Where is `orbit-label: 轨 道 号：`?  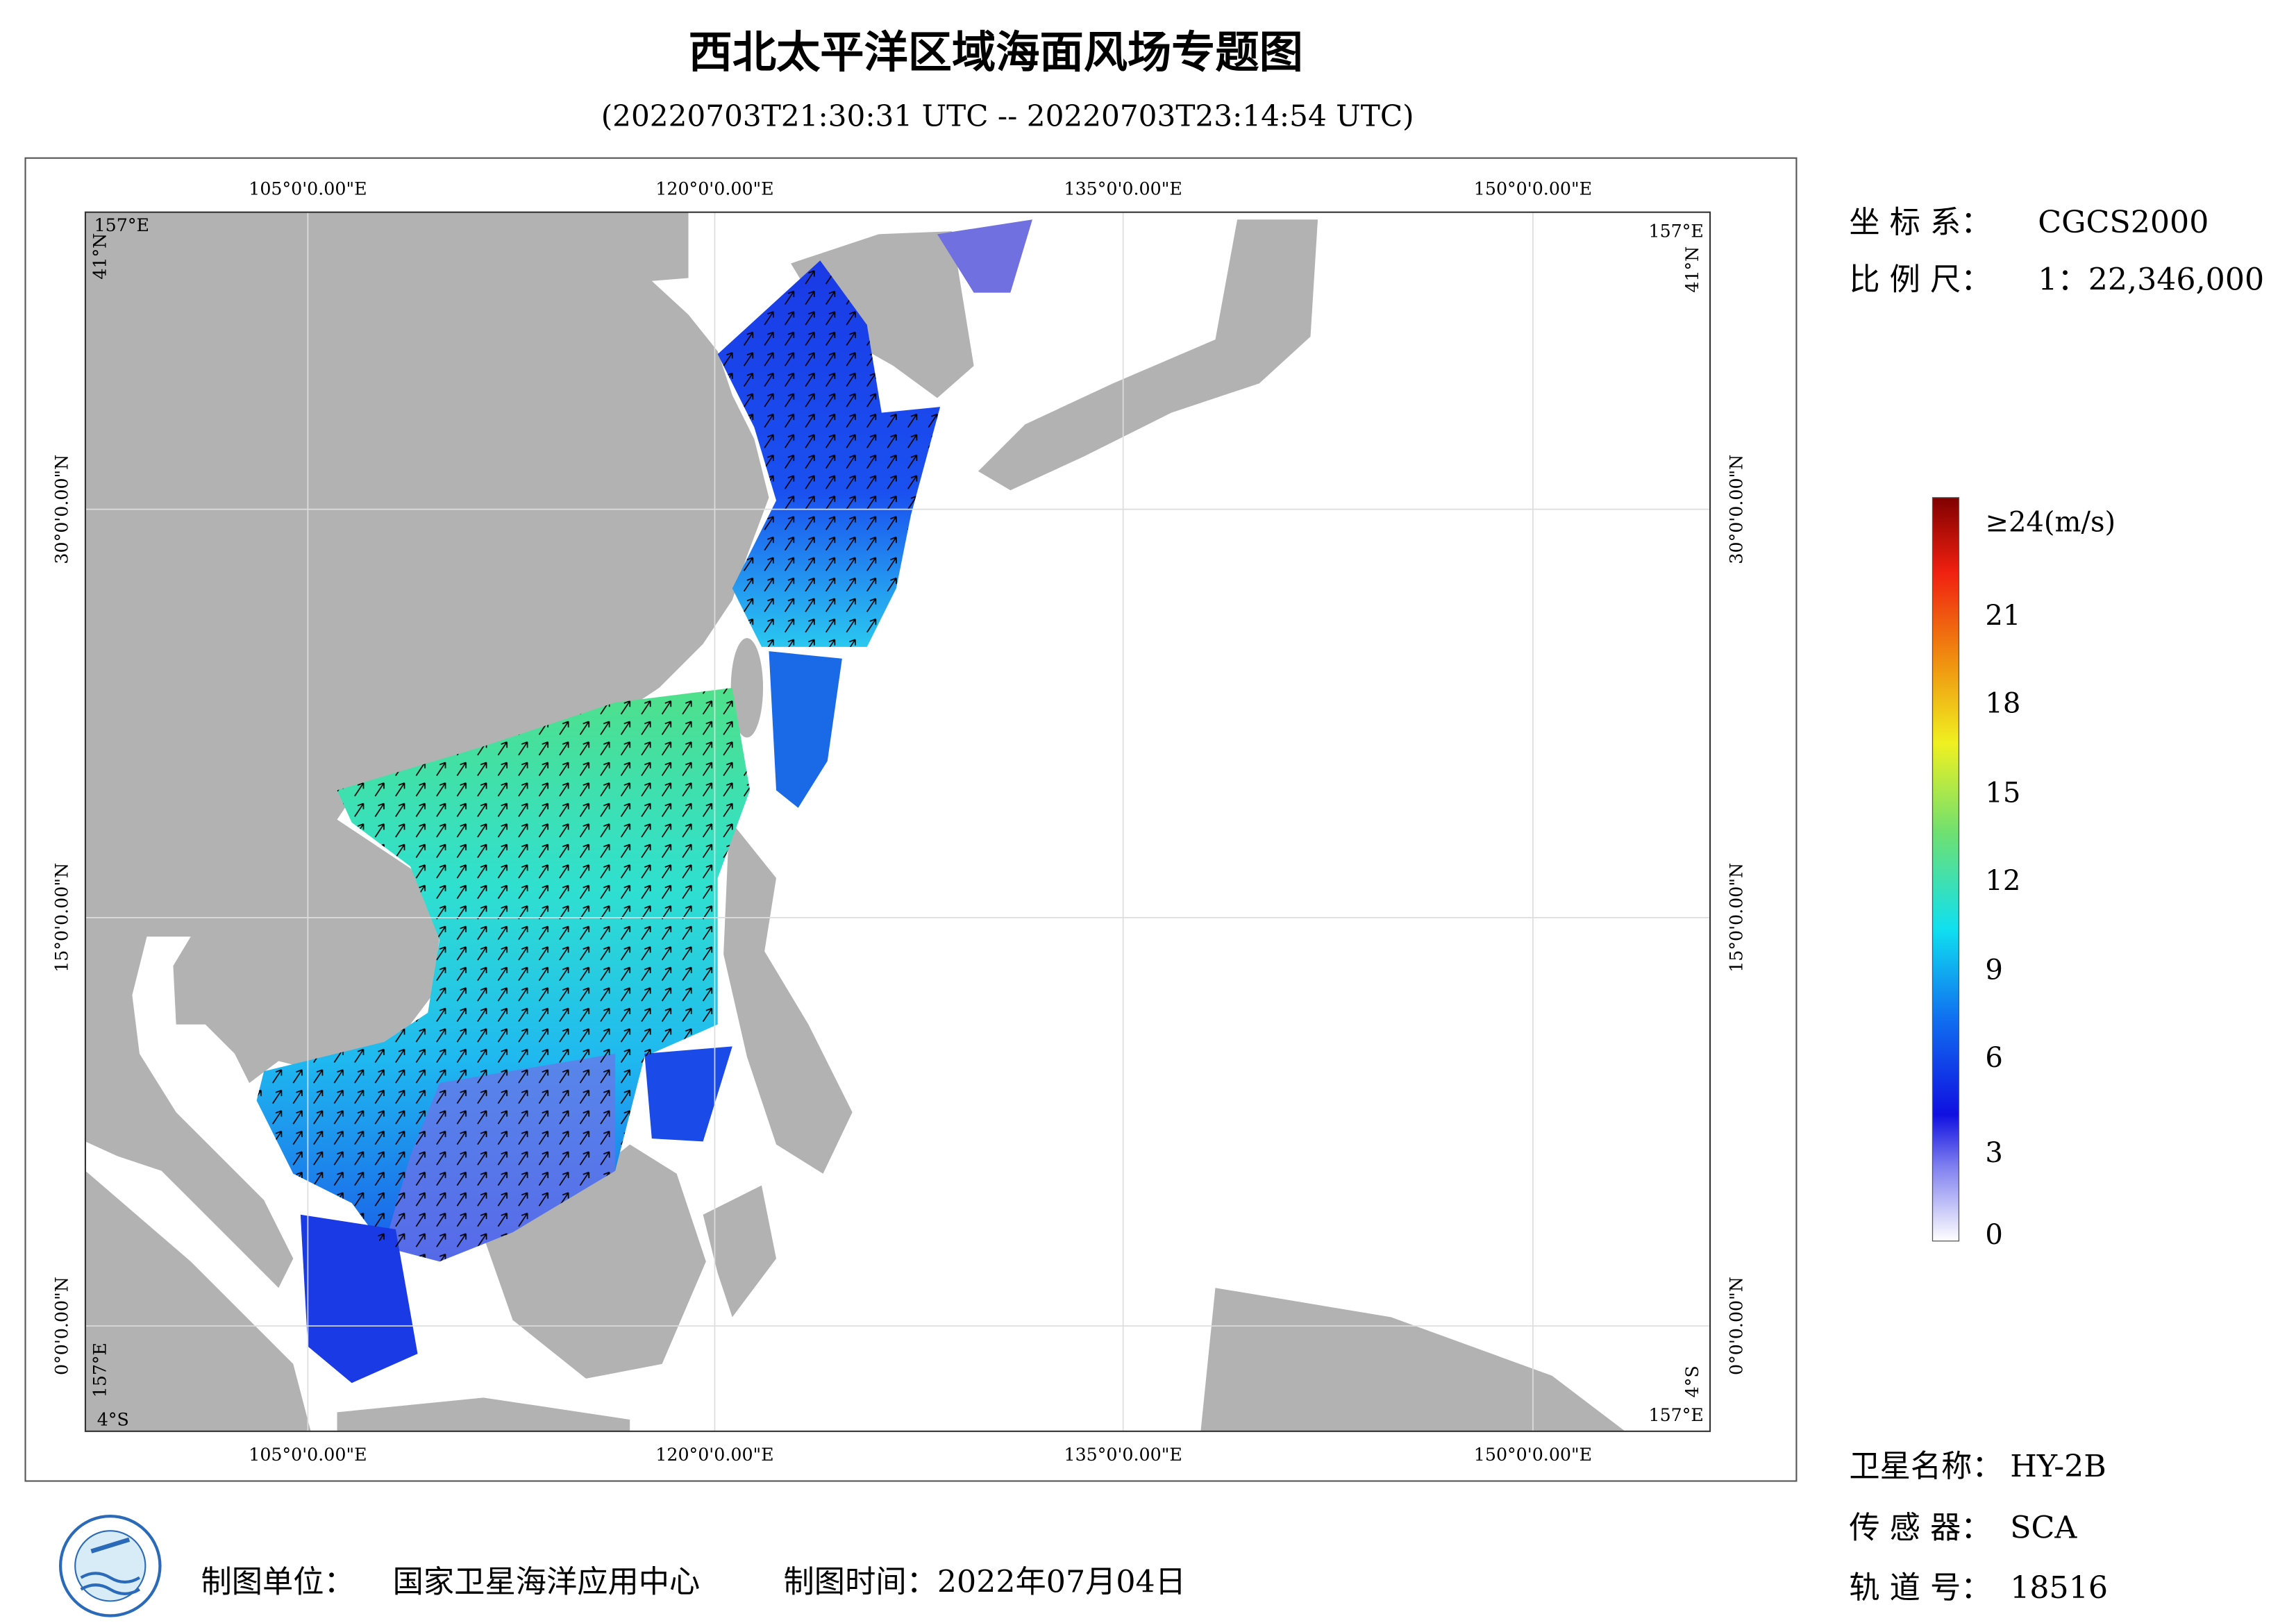 orbit-label: 轨 道 号： is located at coordinates (1920, 1588).